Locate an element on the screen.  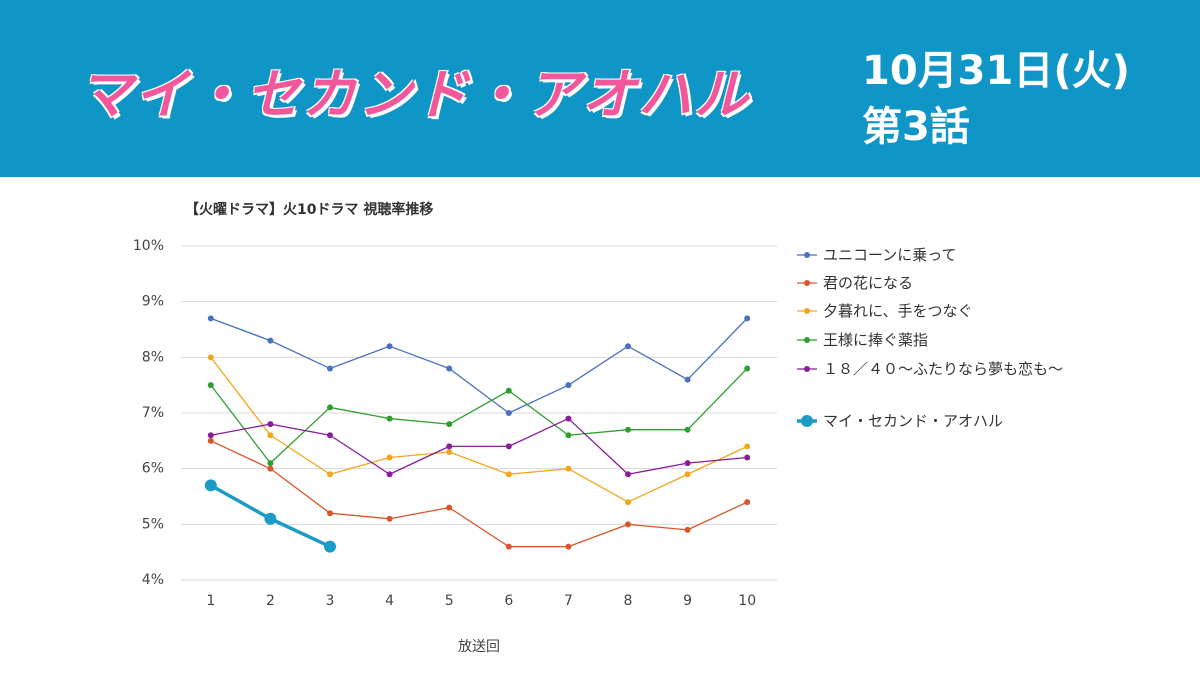
y-tick-label: 9% is located at coordinates (153, 302).